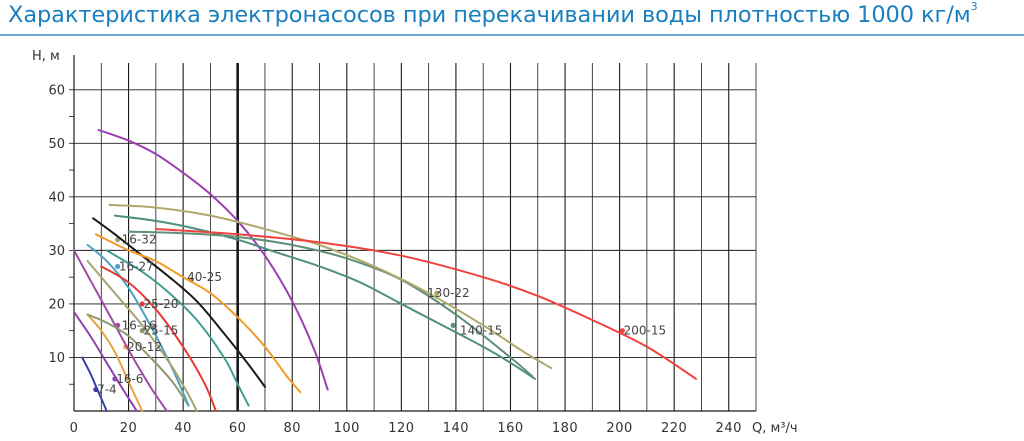 The height and width of the screenshot is (441, 1024). What do you see at coordinates (107, 390) in the screenshot?
I see `pump-label-7-4: 7-4` at bounding box center [107, 390].